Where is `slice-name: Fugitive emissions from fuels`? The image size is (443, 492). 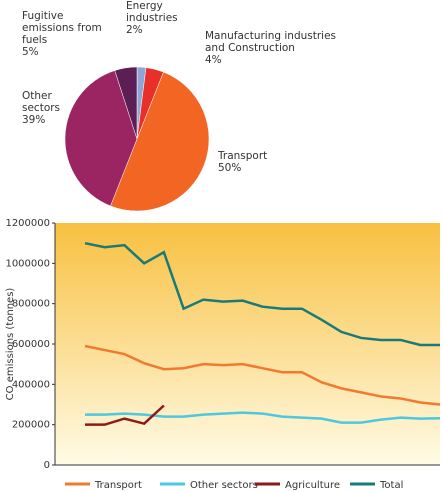 slice-name: Fugitive emissions from fuels is located at coordinates (62, 28).